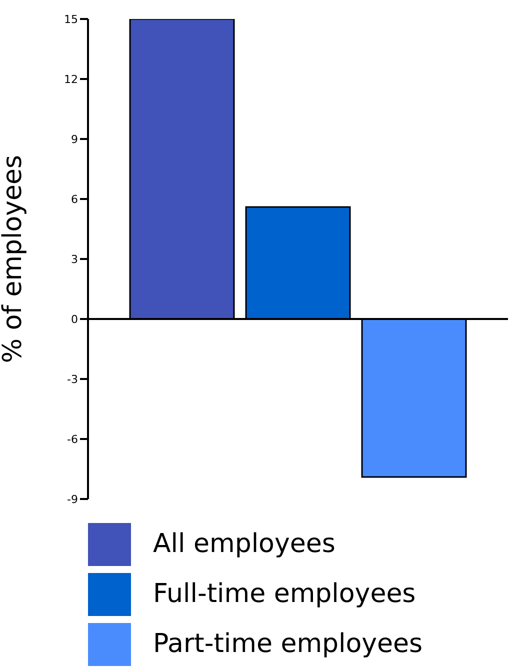 Image resolution: width=510 pixels, height=669 pixels. I want to click on y-tick-label: 6, so click(74, 199).